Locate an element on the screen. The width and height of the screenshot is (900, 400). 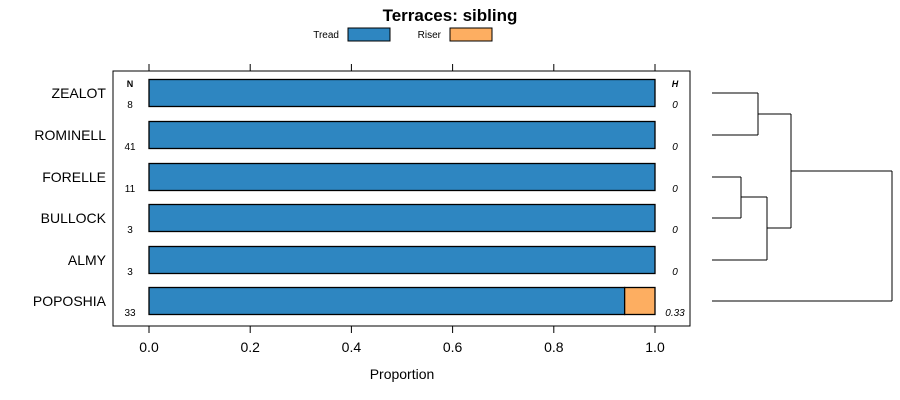
n-value: 8 is located at coordinates (130, 105).